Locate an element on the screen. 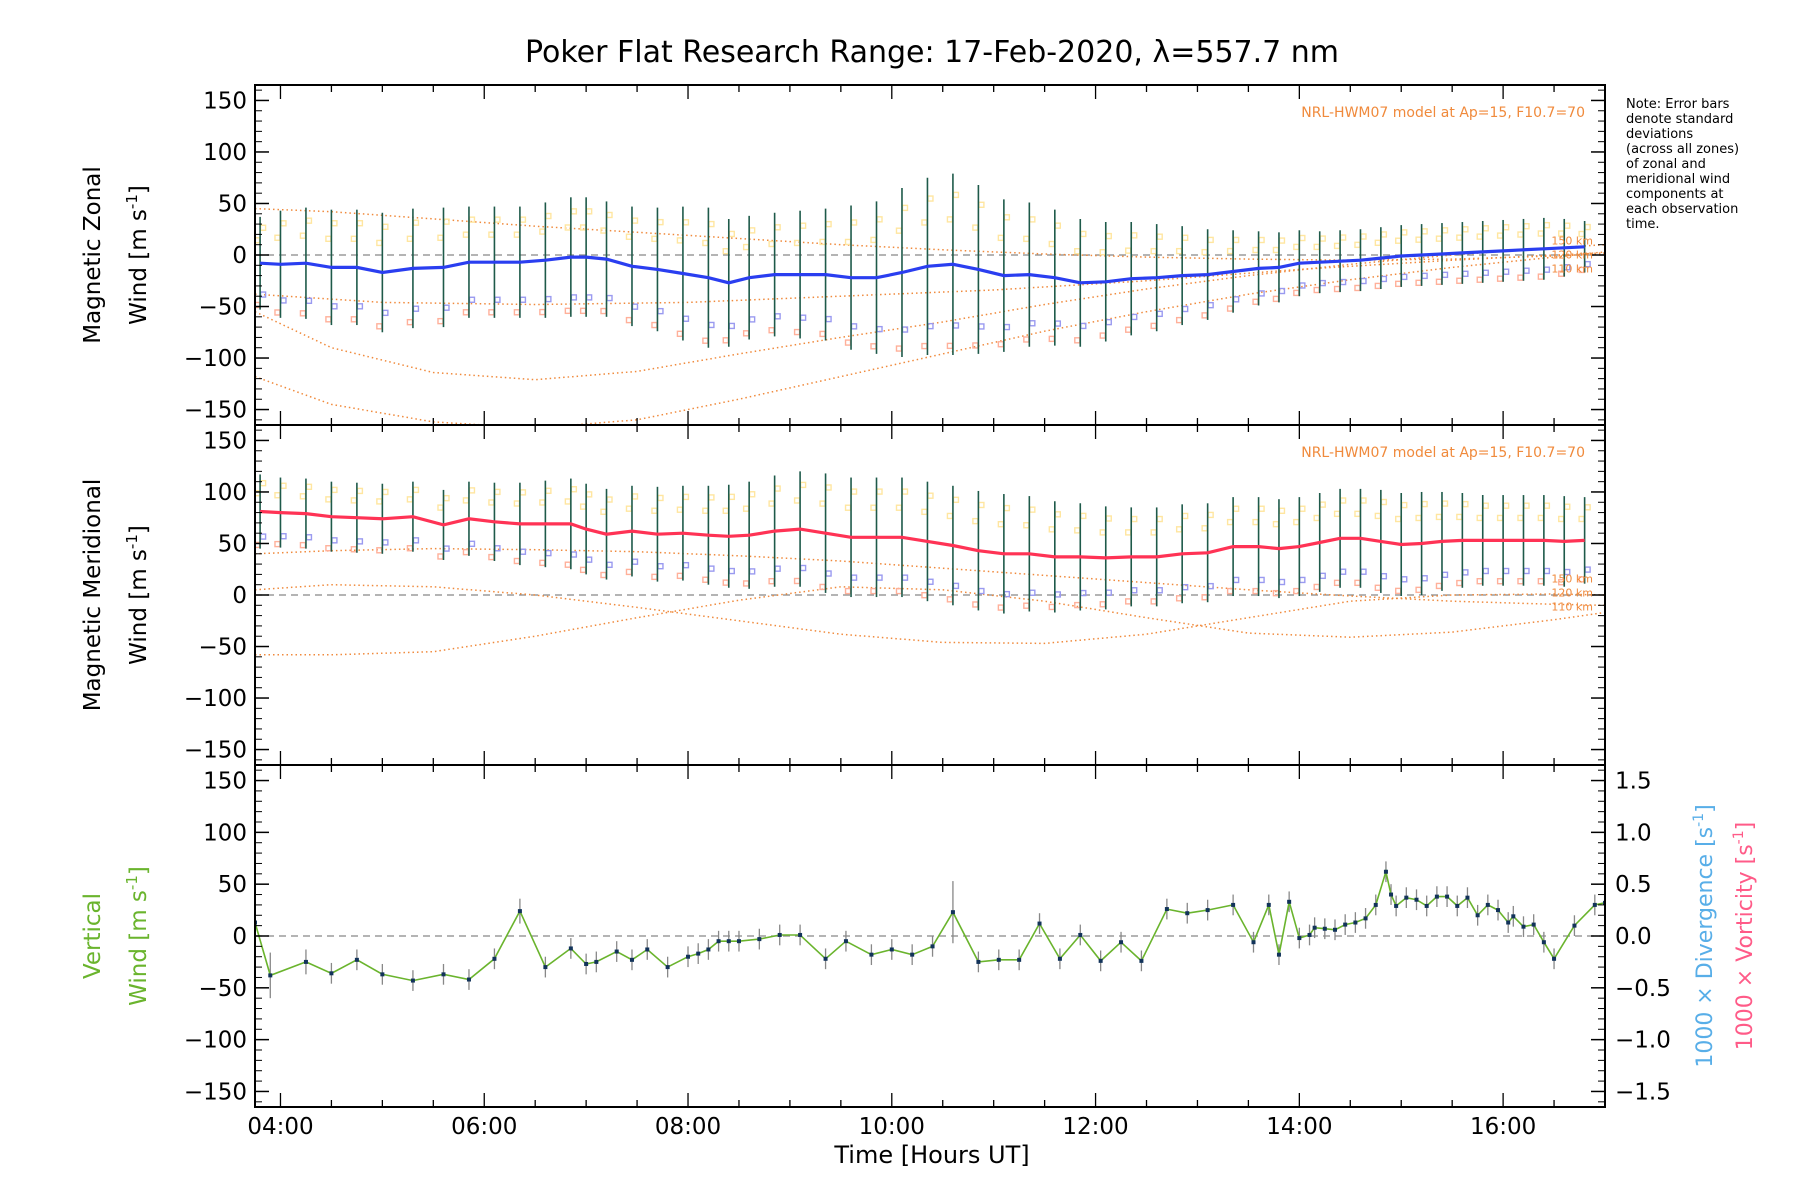  meridional-y-tick-label: −50 is located at coordinates (222, 648).